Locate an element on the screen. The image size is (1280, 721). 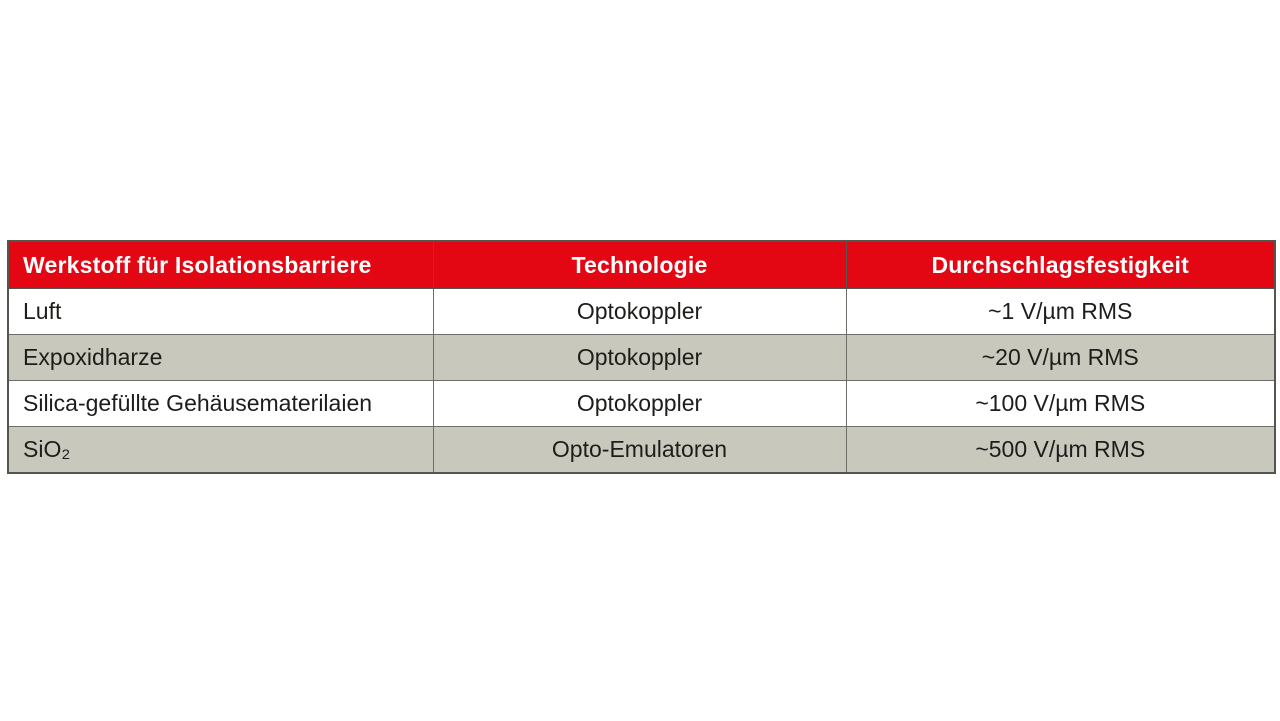
table-row: Luft Optokoppler ~1 V/µm RMS is located at coordinates (641, 311).